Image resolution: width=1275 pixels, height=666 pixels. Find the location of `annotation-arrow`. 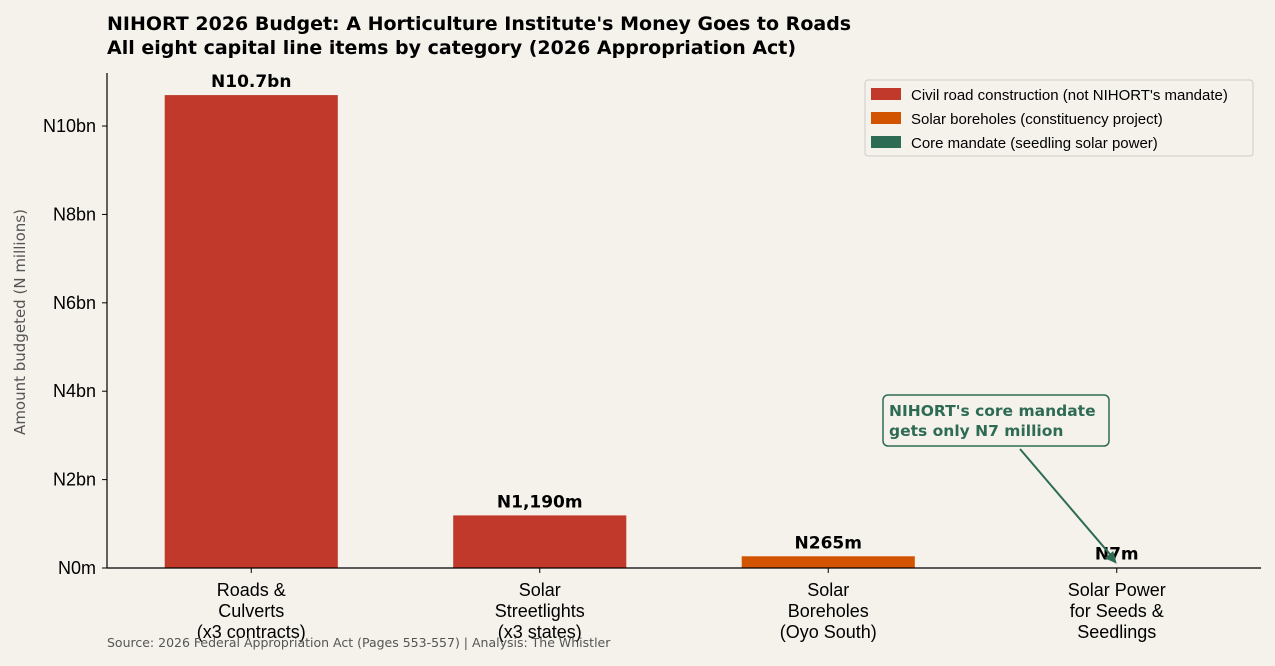

annotation-arrow is located at coordinates (1067, 504).